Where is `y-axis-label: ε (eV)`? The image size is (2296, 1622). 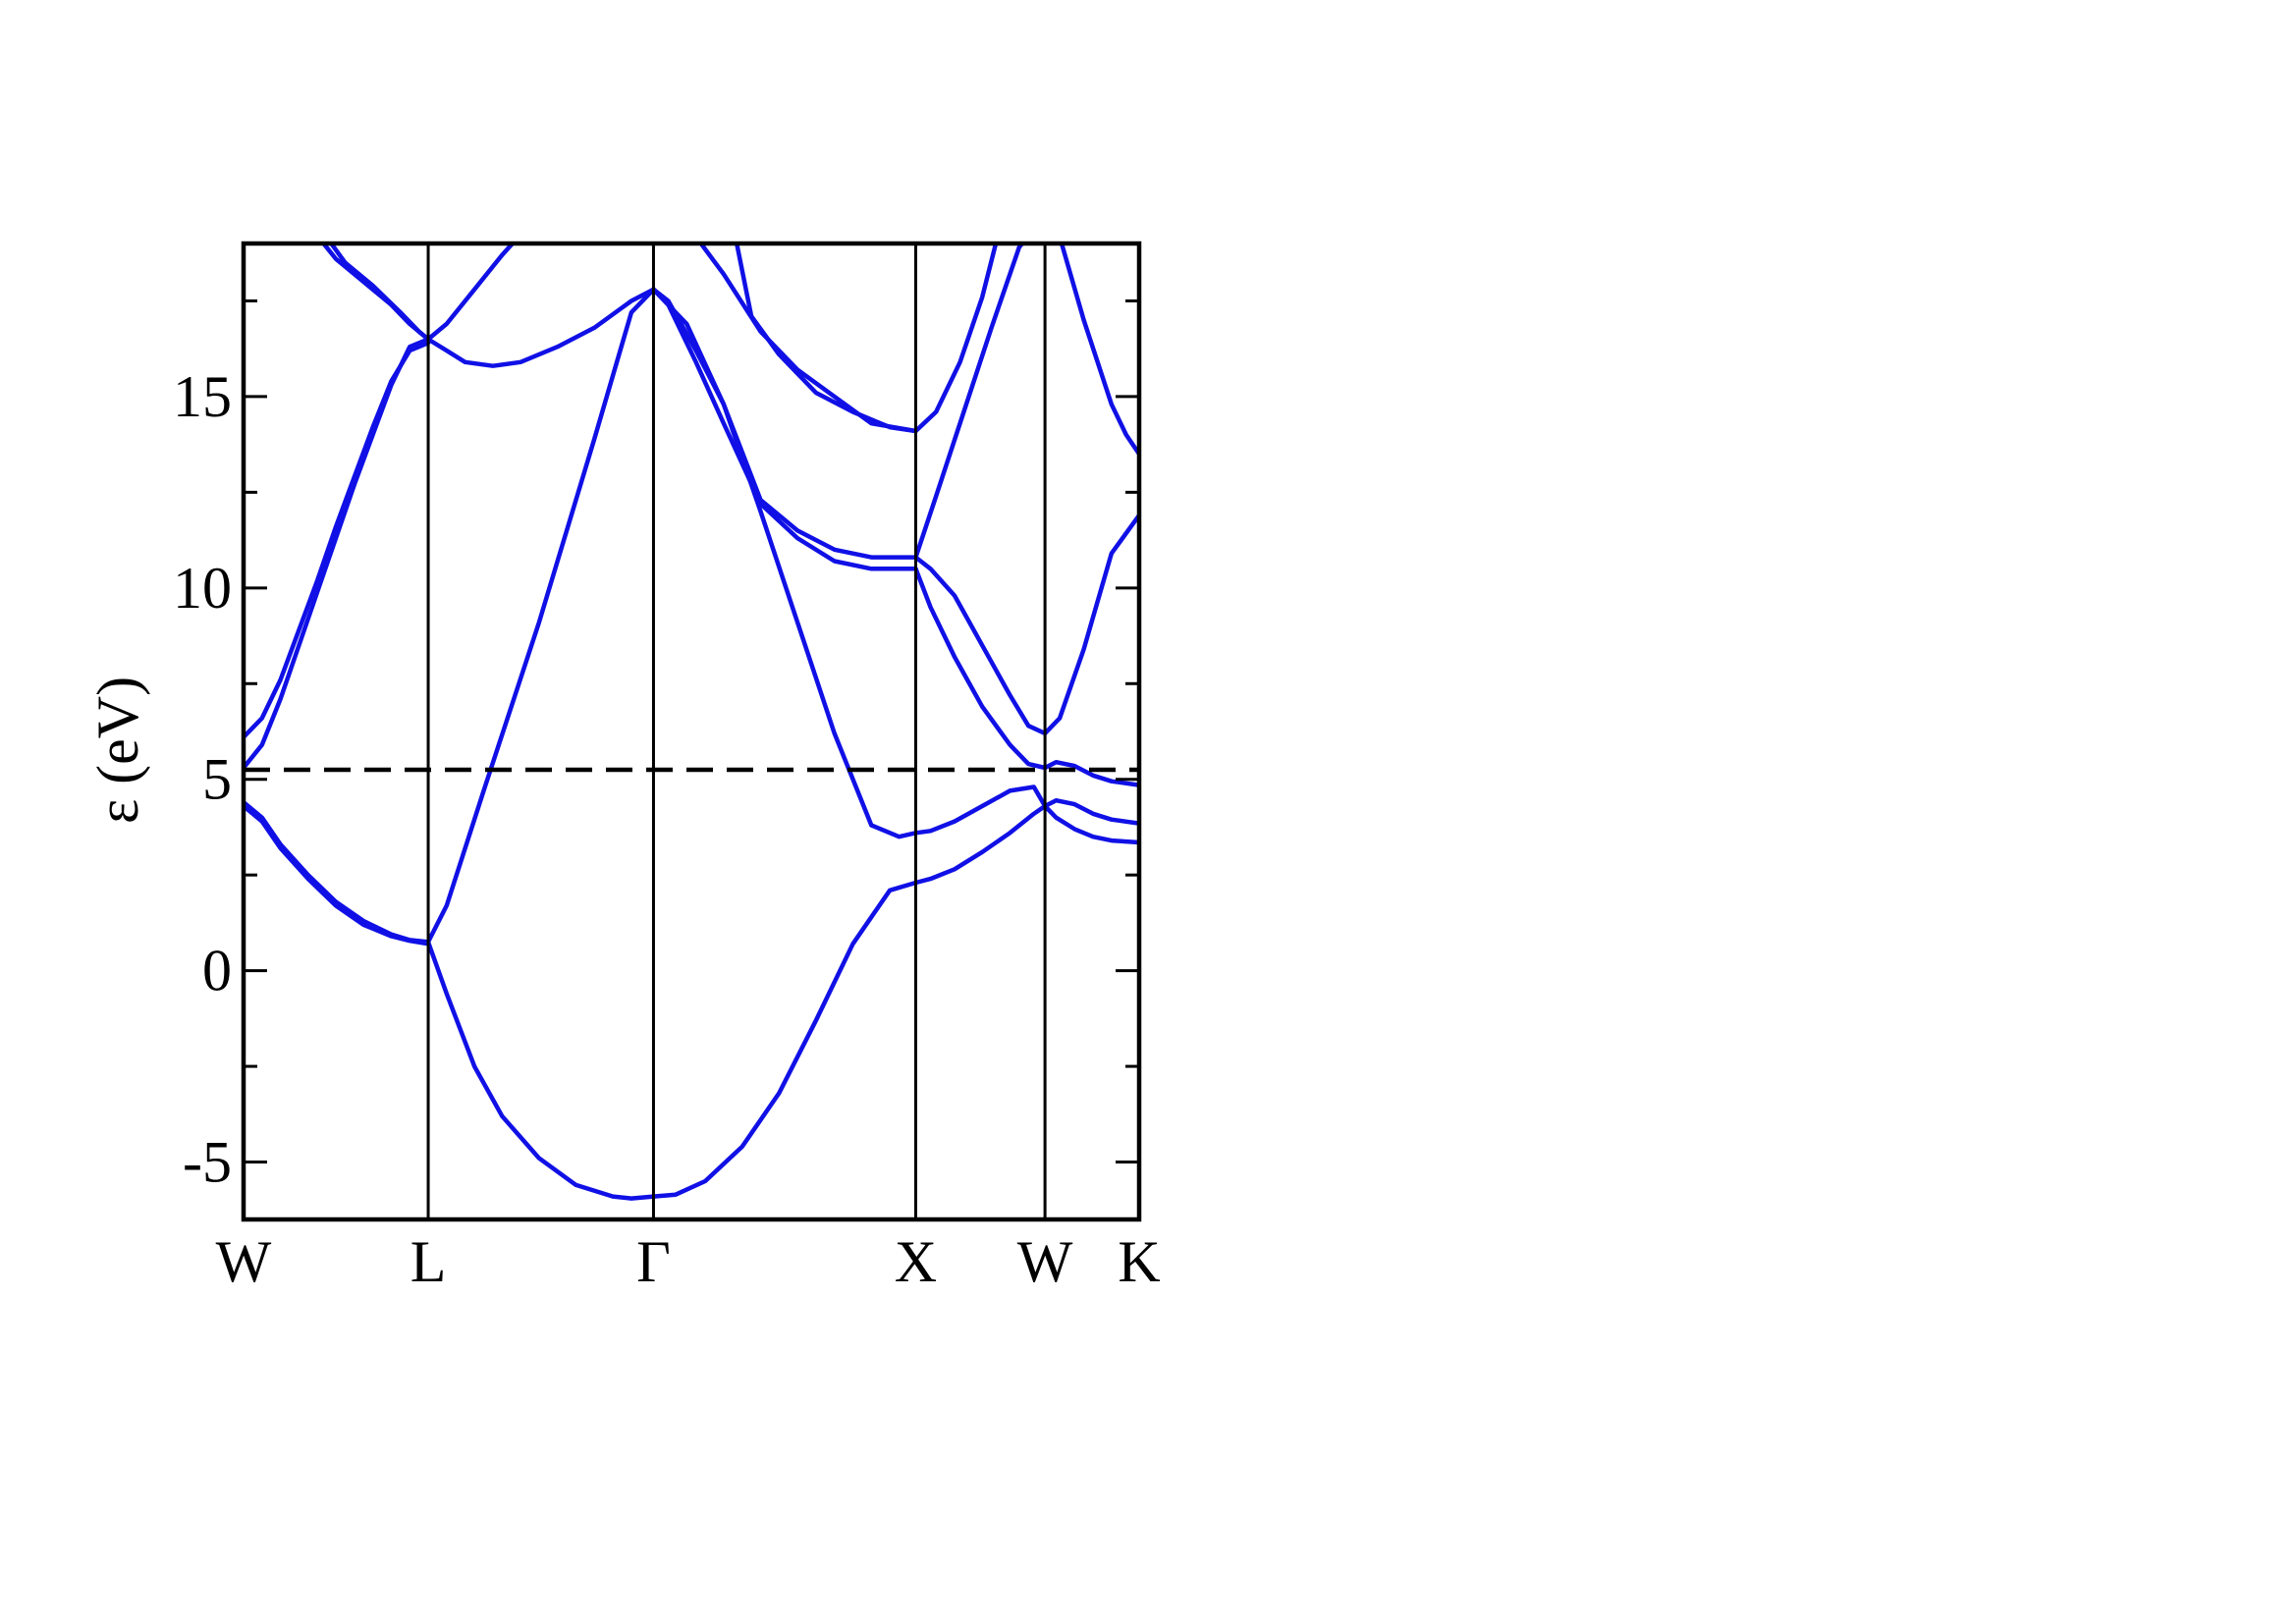
y-axis-label: ε (eV) is located at coordinates (117, 750).